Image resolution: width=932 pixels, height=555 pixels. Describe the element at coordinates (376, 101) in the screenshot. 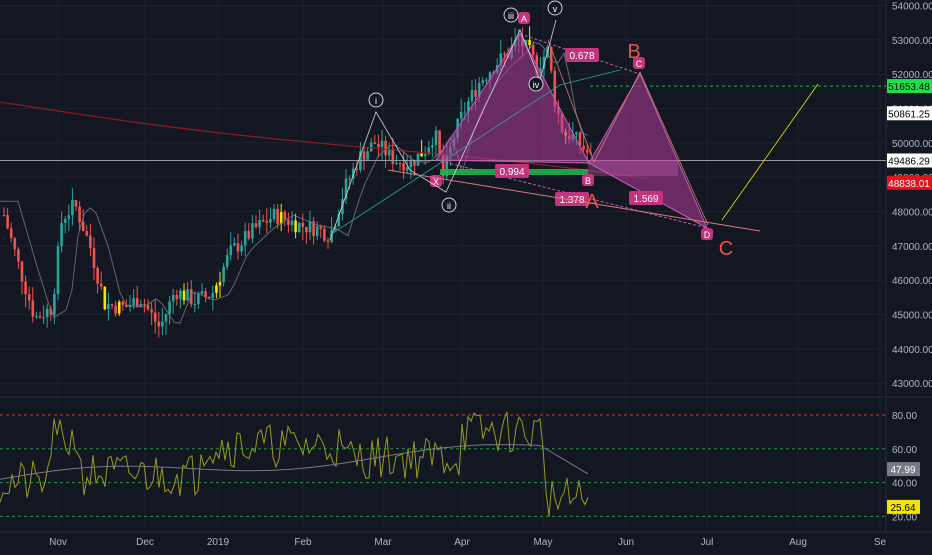

I see `wave-label-text: i` at that location.